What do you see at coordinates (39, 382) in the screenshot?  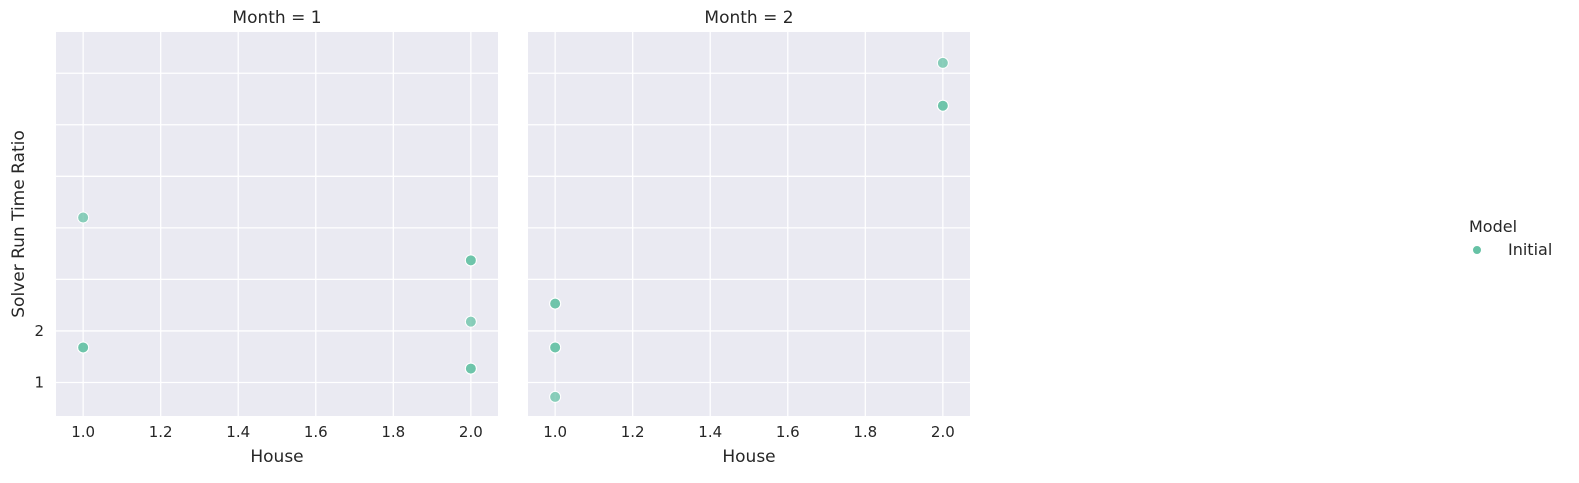 I see `y-tick-label: 1` at bounding box center [39, 382].